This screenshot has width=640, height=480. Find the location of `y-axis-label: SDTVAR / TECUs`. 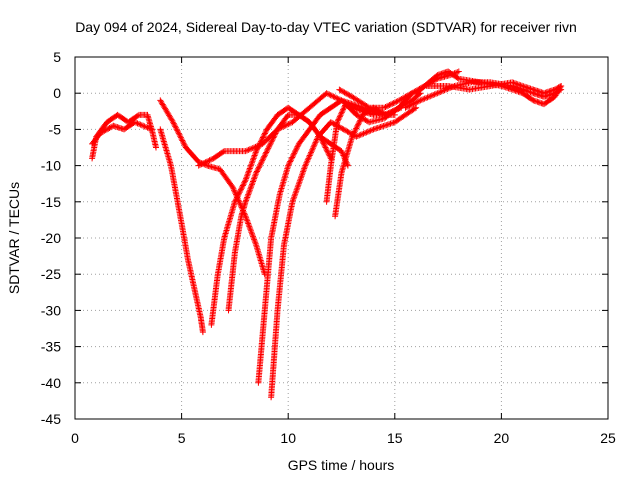

y-axis-label: SDTVAR / TECUs is located at coordinates (14, 238).